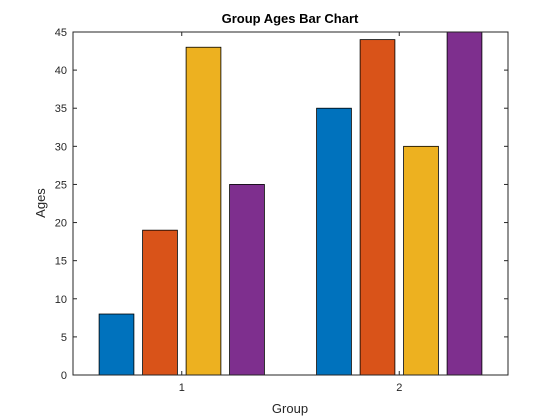 This screenshot has width=560, height=420. I want to click on x-tick-label: 2, so click(399, 388).